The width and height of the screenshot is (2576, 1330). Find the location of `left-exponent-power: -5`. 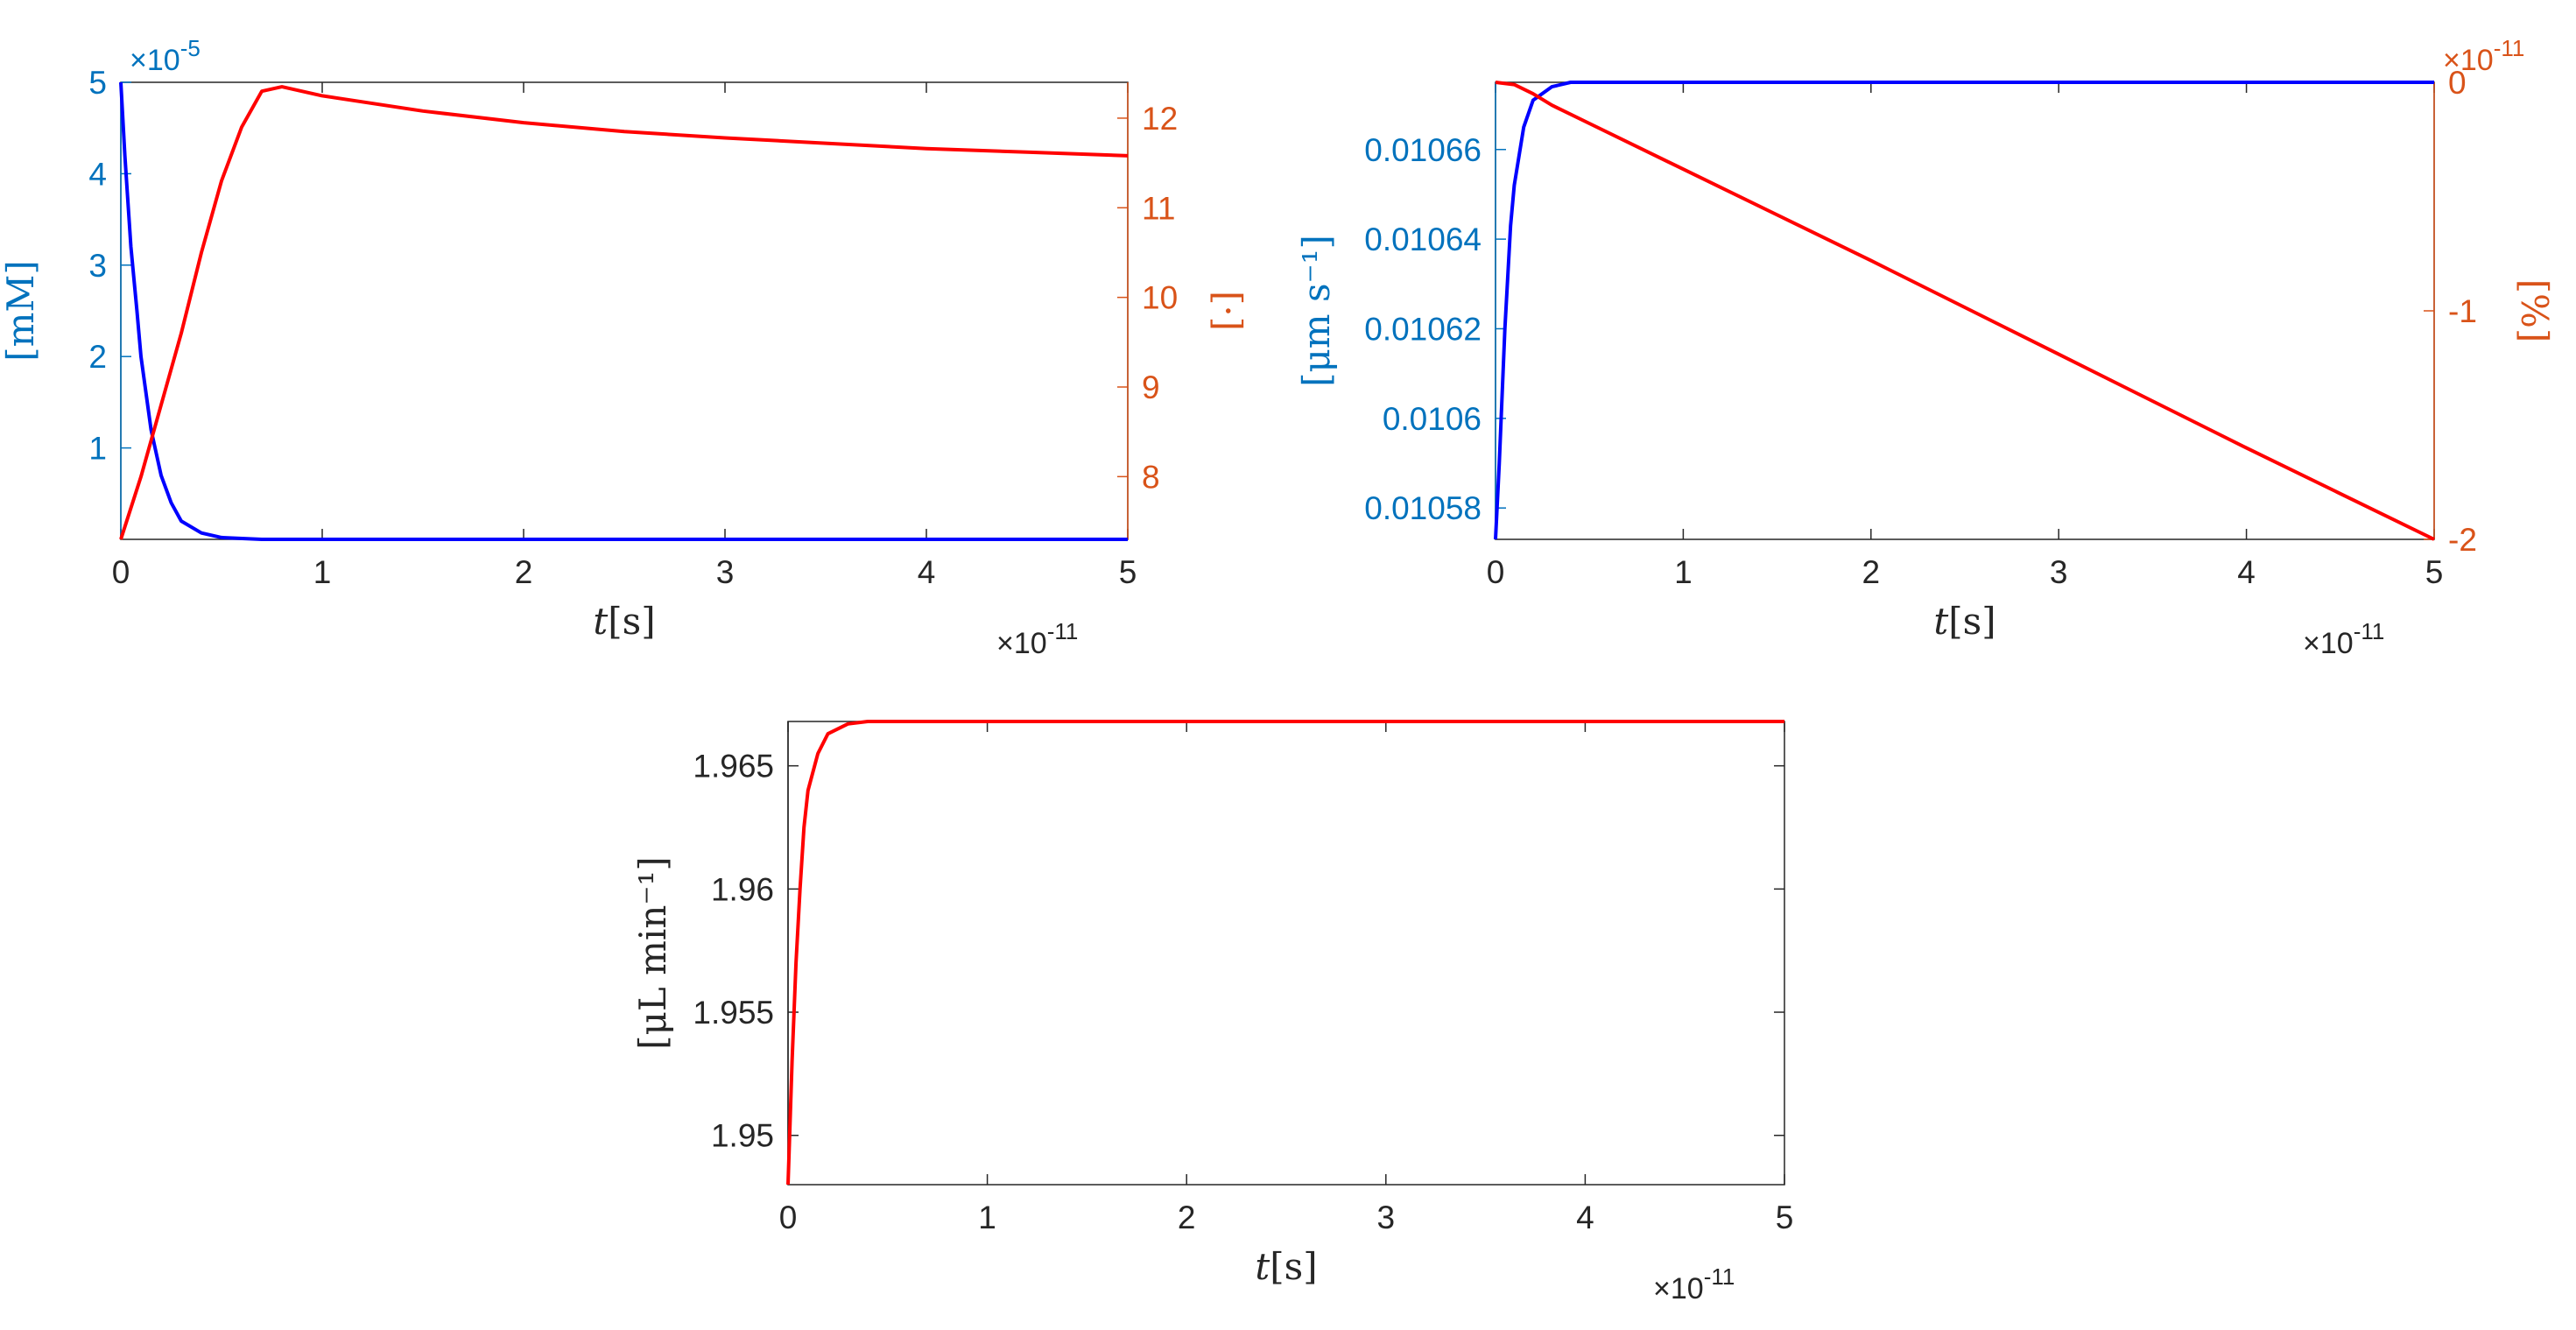

left-exponent-power: -5 is located at coordinates (190, 48).